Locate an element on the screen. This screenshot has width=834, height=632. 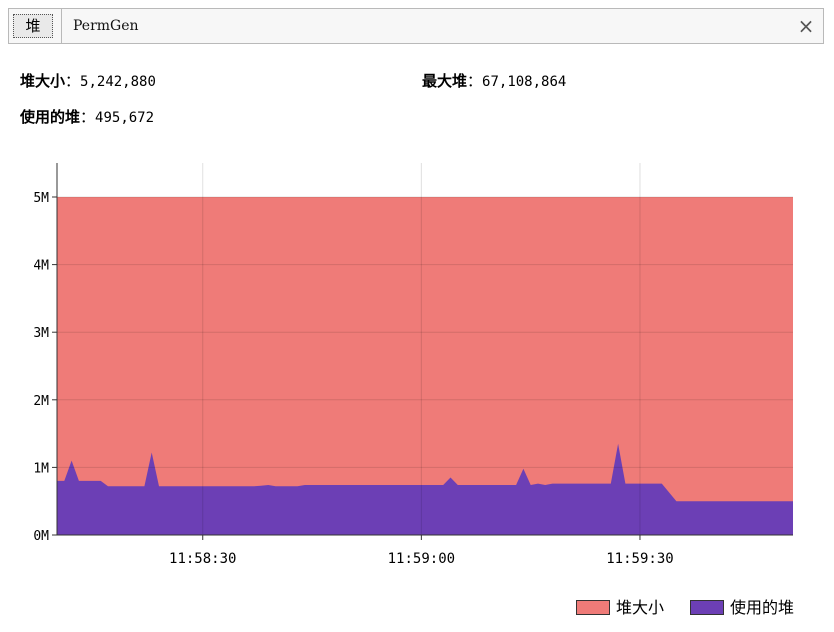
x-tick-label: 11:59:00 is located at coordinates (421, 559).